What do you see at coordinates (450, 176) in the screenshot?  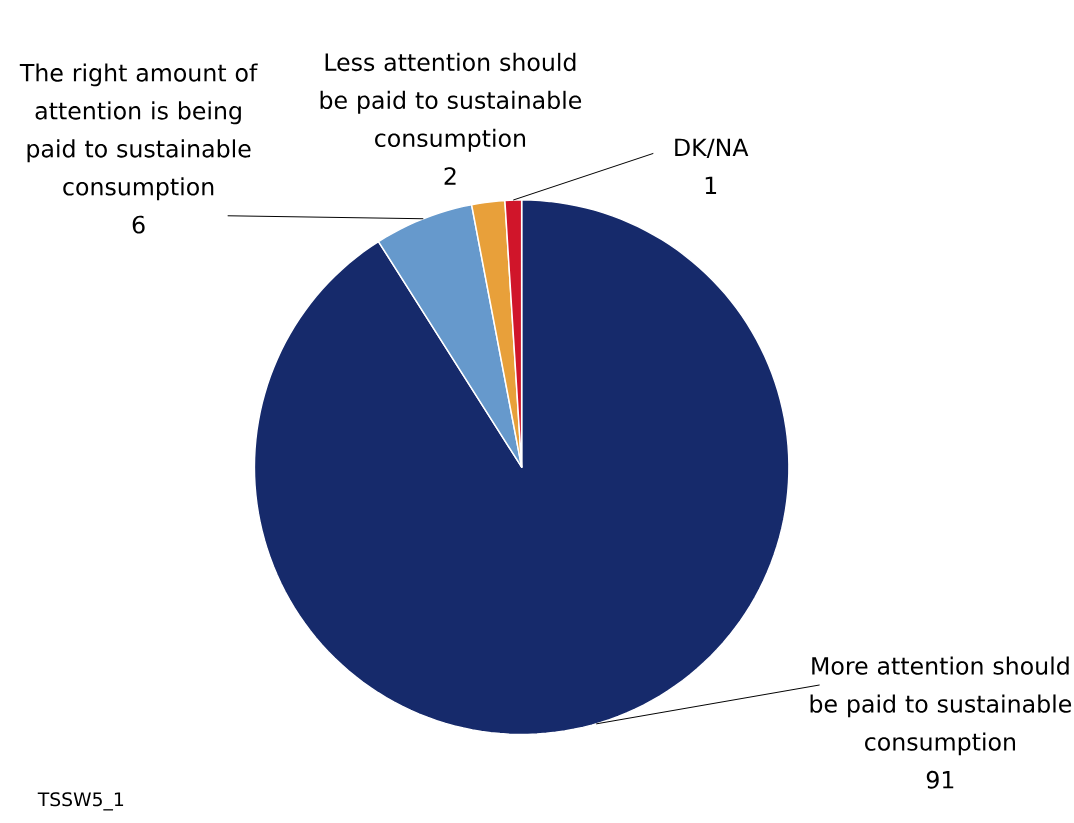 I see `data-label: 2` at bounding box center [450, 176].